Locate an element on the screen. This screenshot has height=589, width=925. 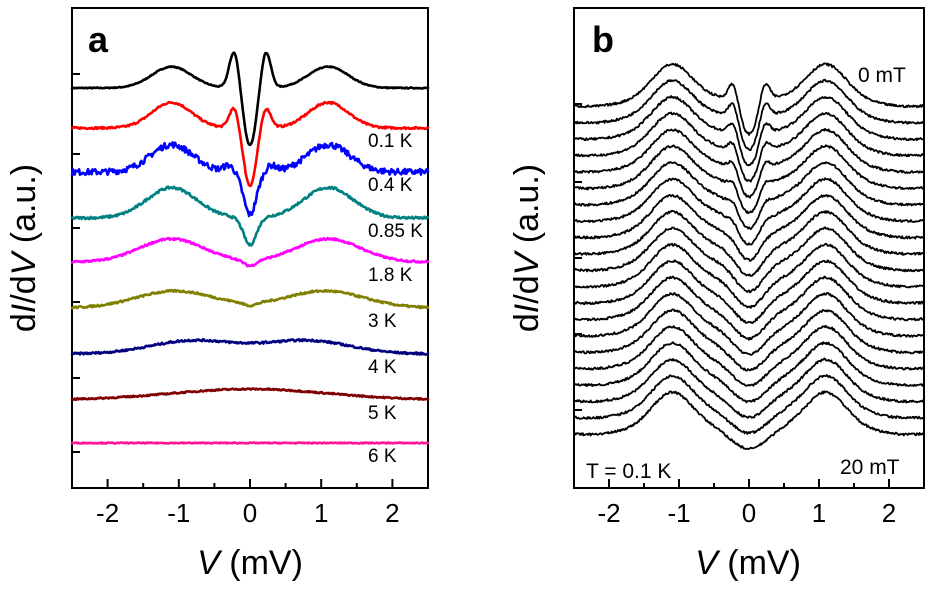
panel-a-curve-label-8: 6 K is located at coordinates (382, 456).